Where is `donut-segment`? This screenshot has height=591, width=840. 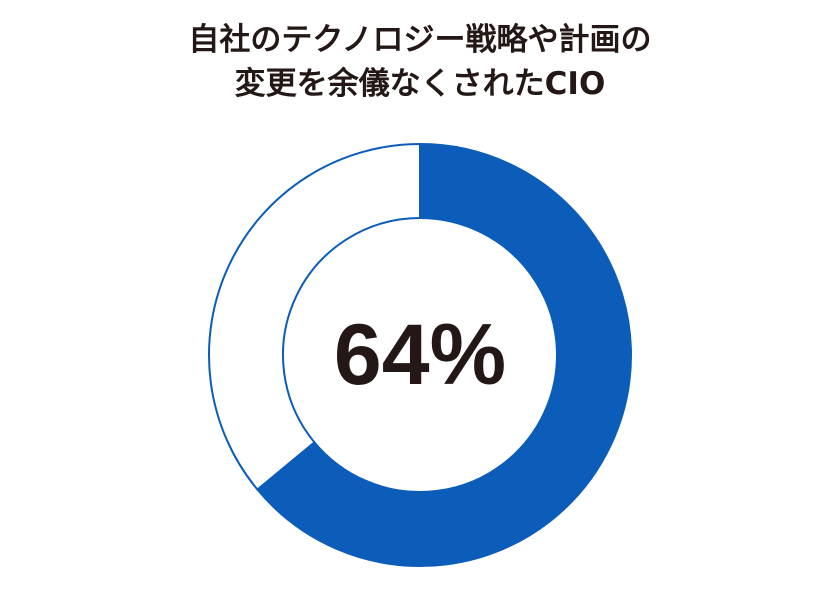
donut-segment is located at coordinates (314, 316).